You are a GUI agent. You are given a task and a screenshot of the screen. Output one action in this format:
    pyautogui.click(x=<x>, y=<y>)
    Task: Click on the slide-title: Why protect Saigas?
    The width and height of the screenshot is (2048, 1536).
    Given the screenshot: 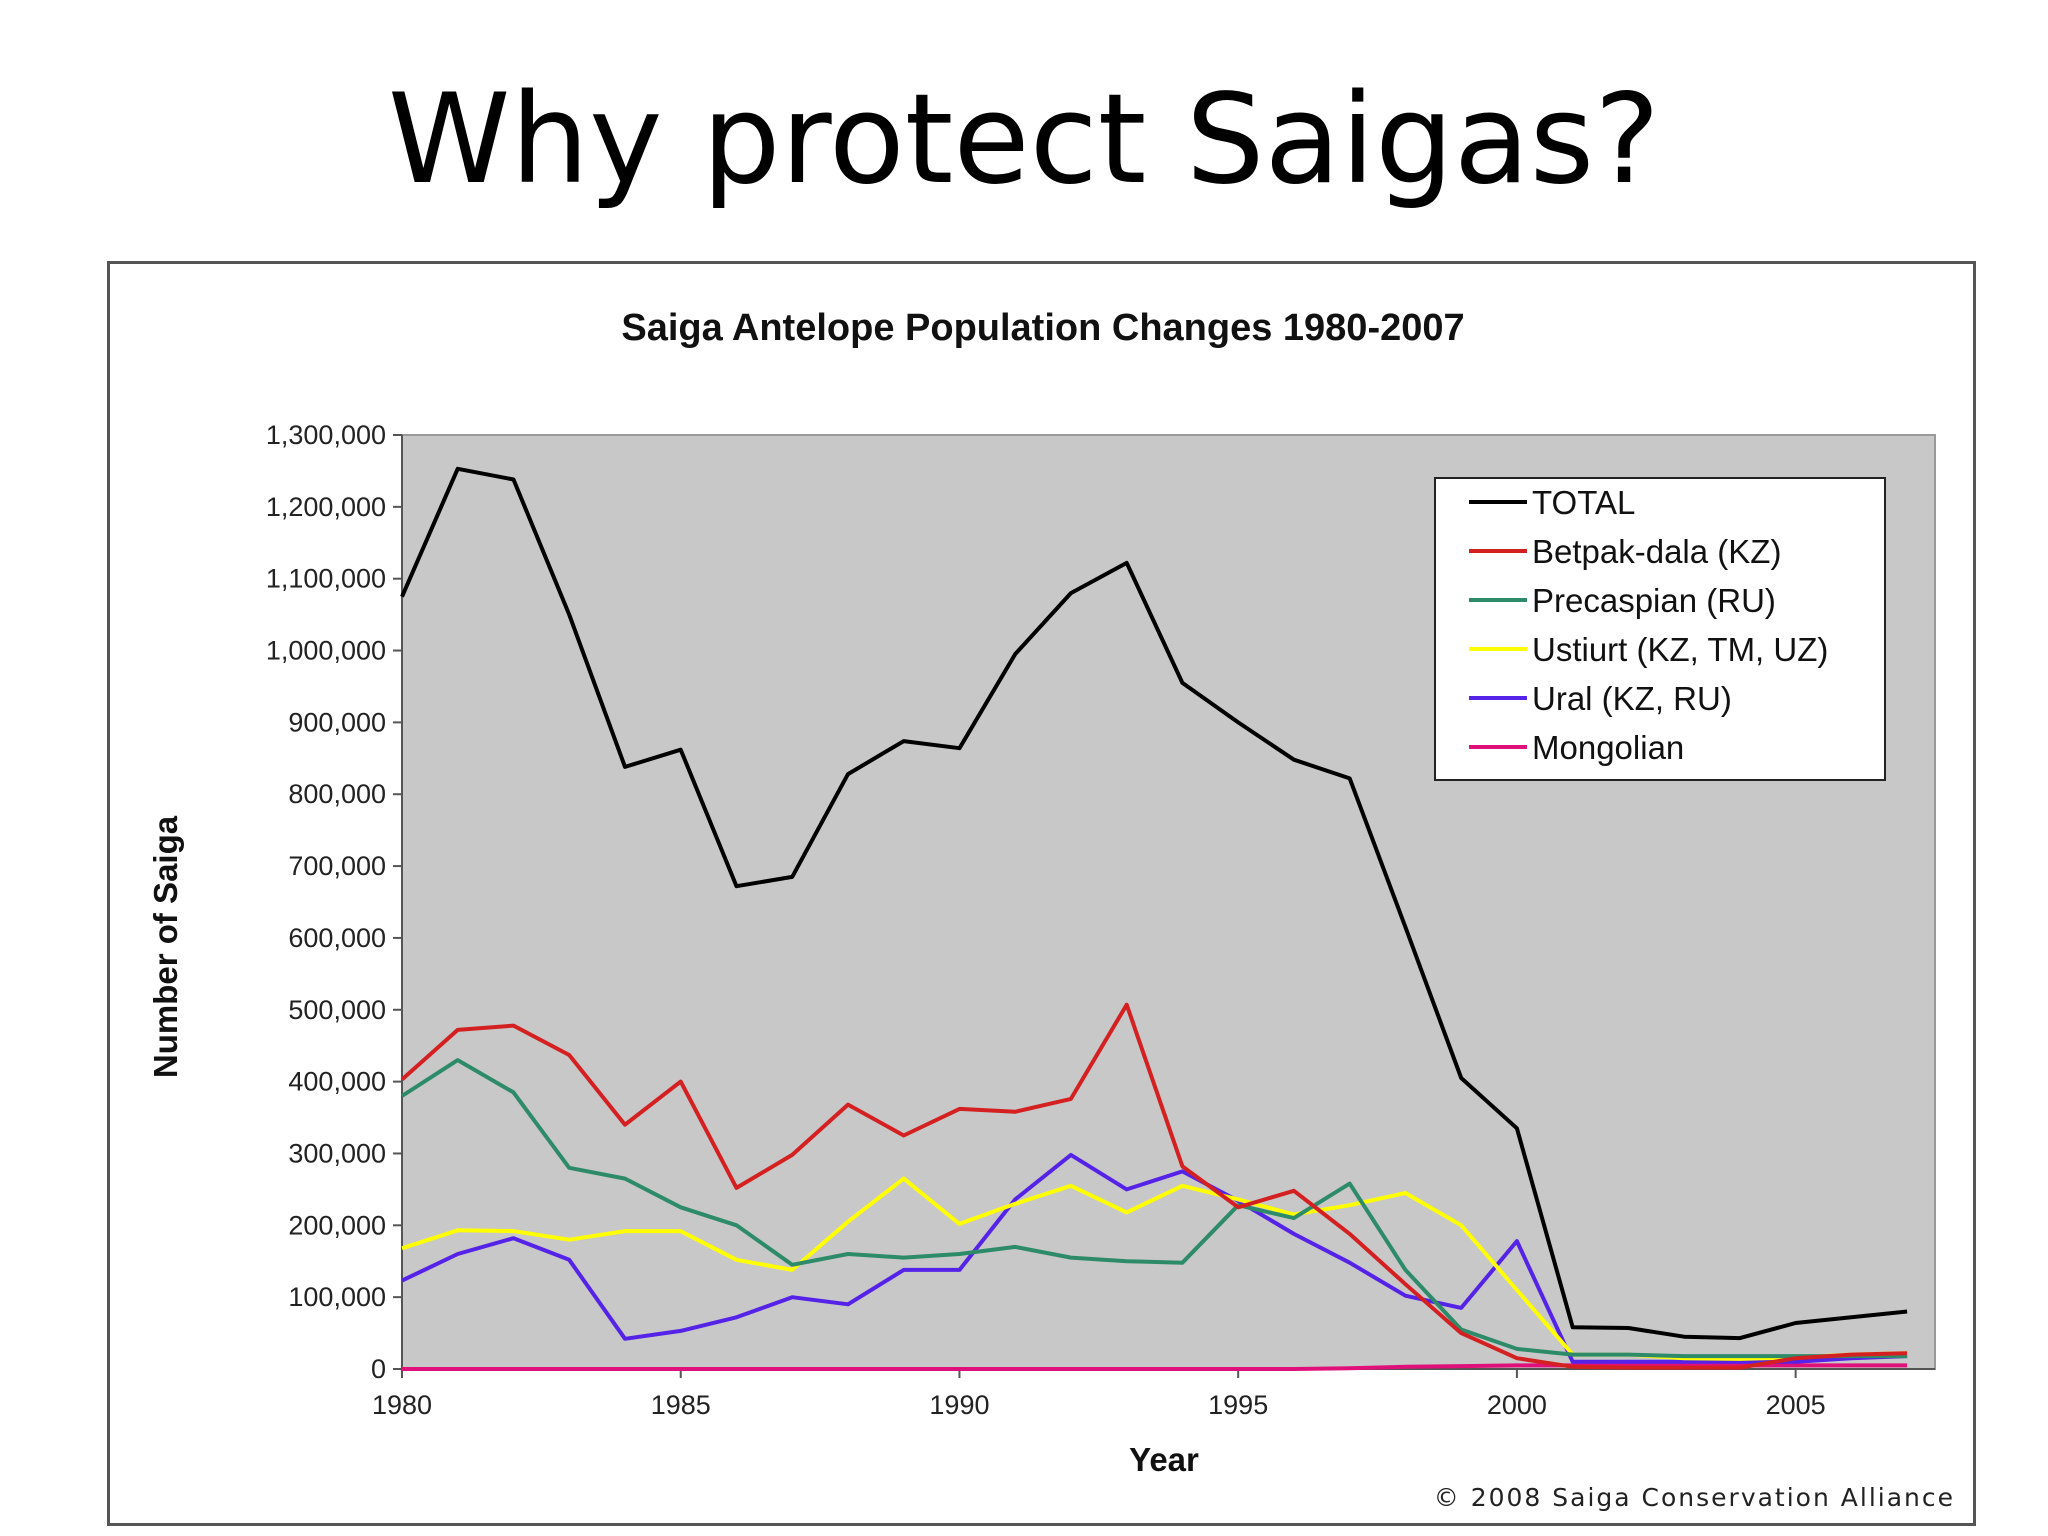 What is the action you would take?
    pyautogui.click(x=1024, y=140)
    